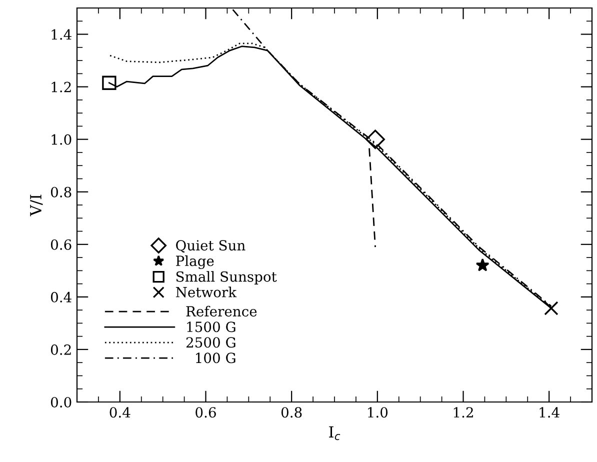 The height and width of the screenshot is (462, 597). Describe the element at coordinates (62, 139) in the screenshot. I see `y-tick-label: 1.0` at that location.